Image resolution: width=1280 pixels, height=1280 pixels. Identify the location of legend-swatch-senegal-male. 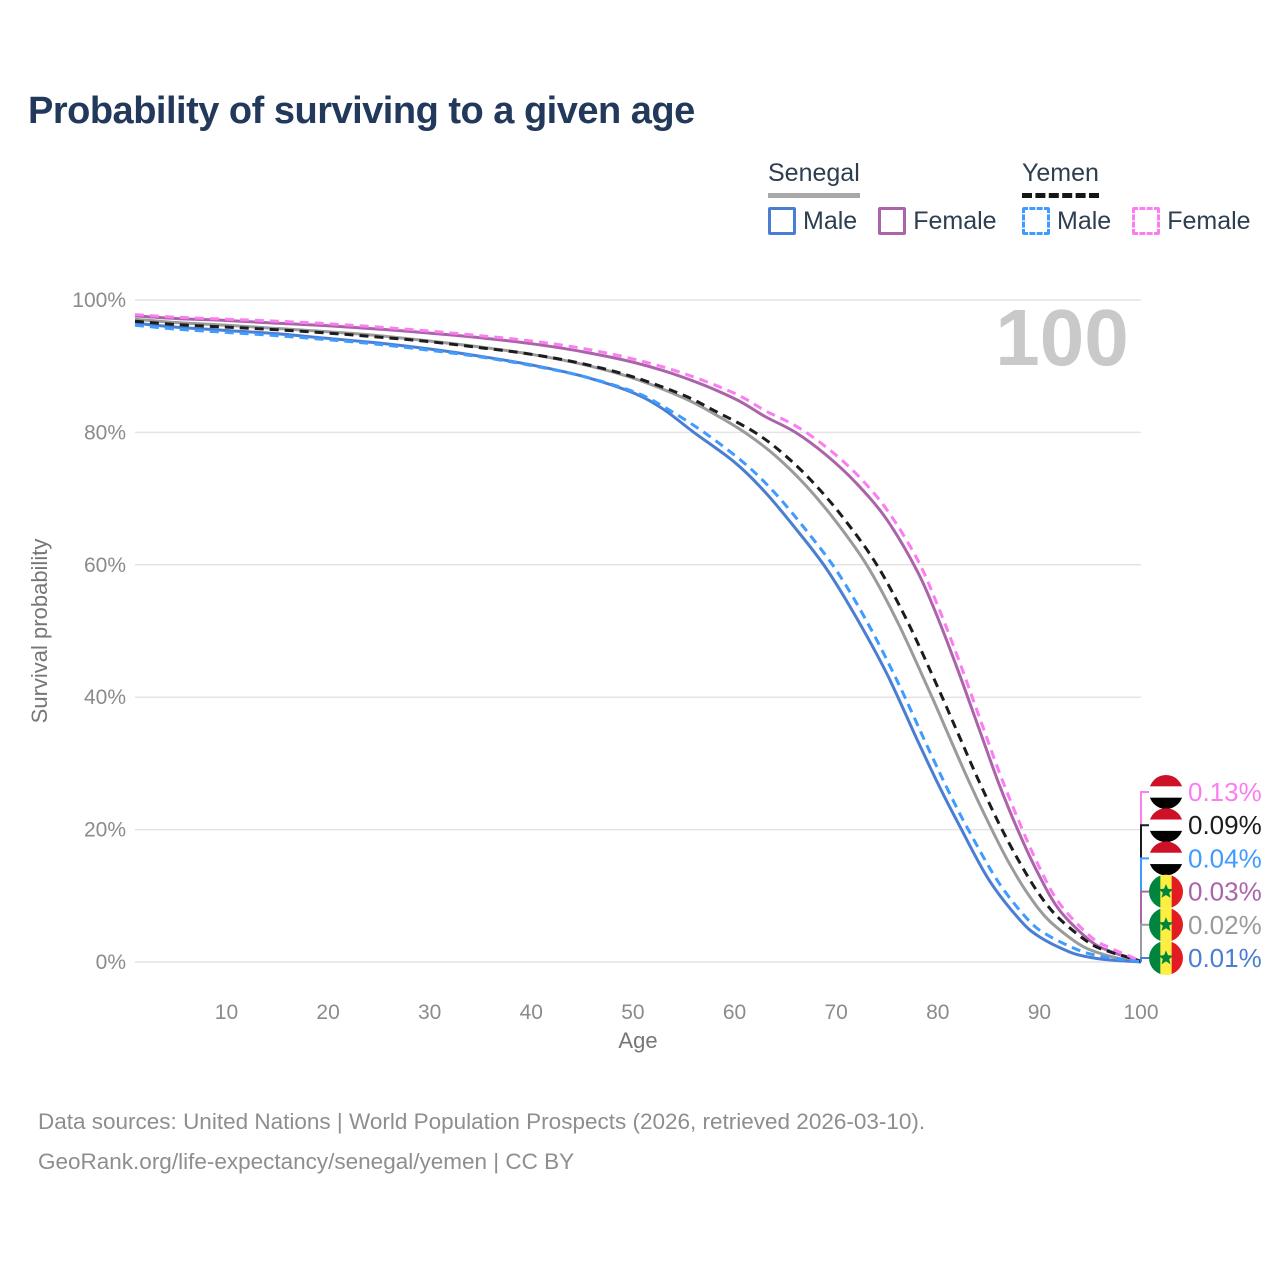
(782, 221).